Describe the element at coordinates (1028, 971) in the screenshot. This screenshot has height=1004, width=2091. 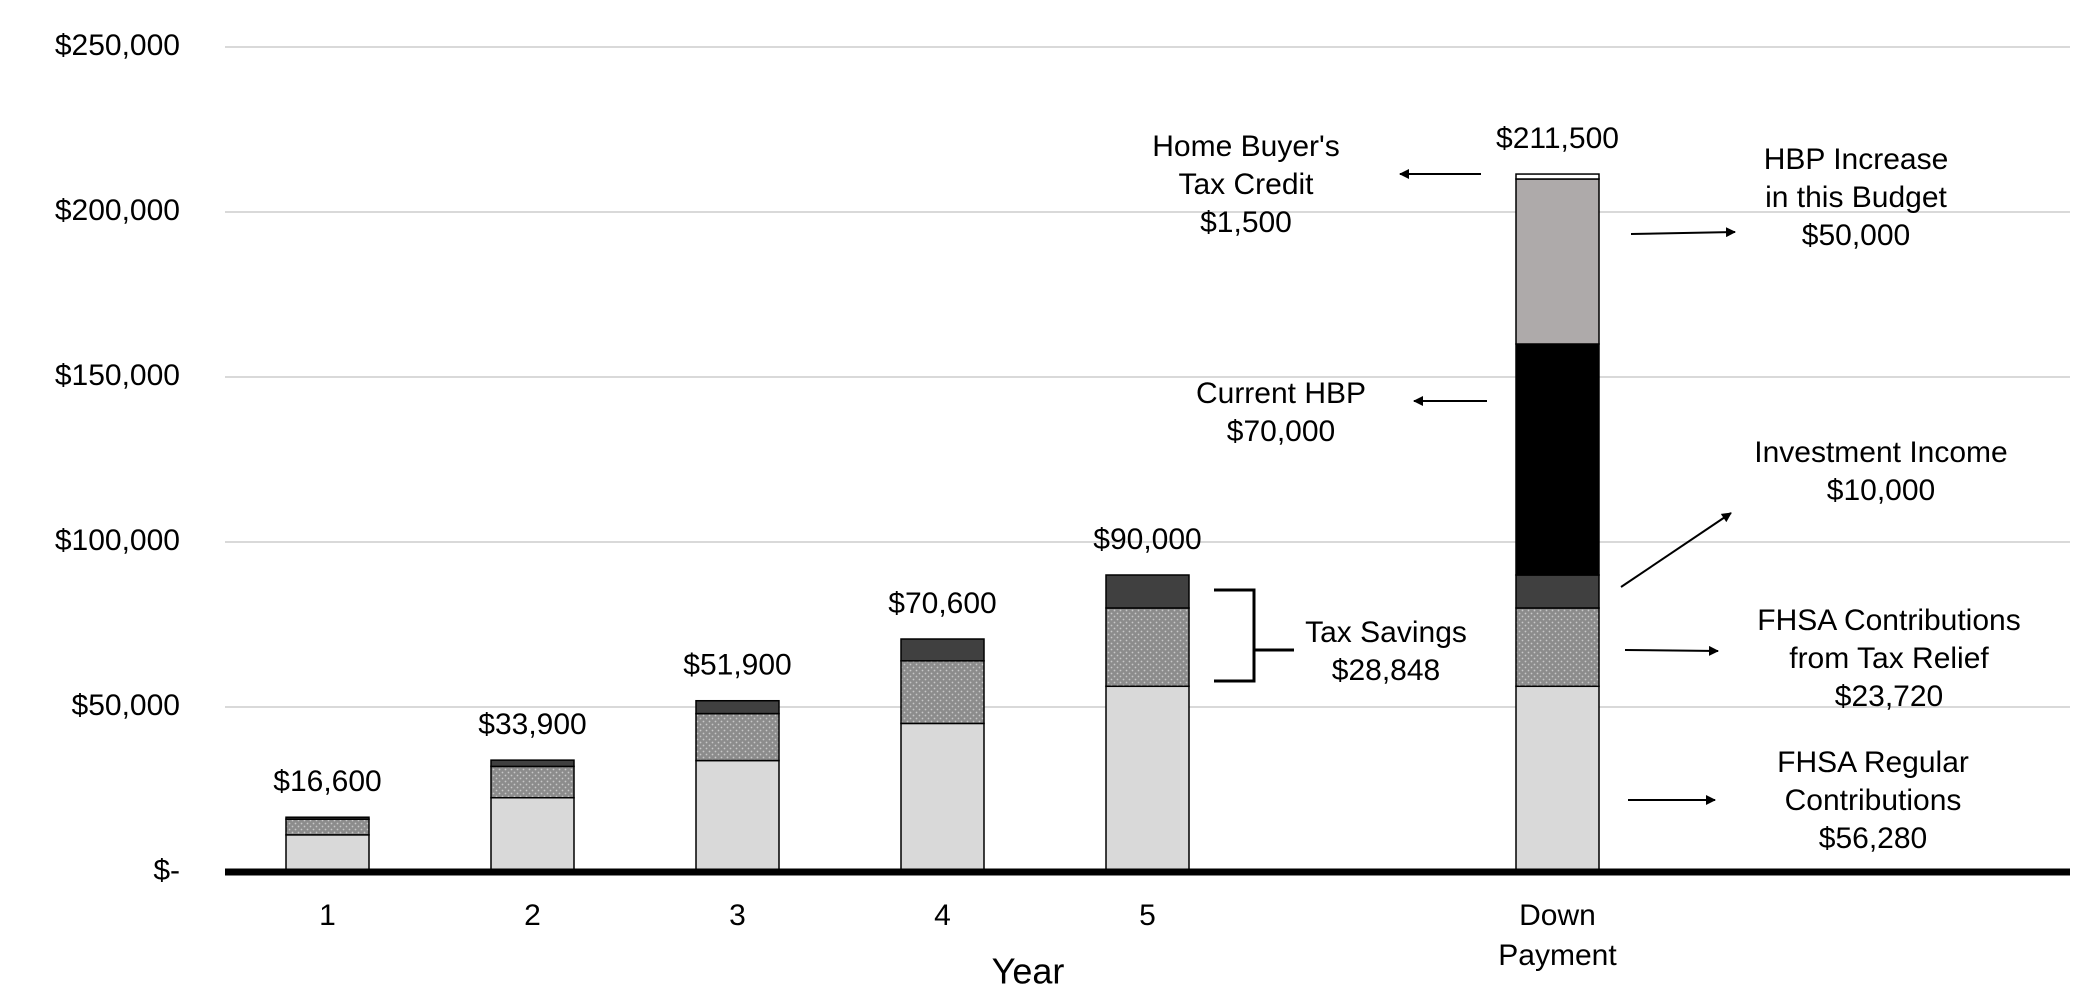
I see `x-axis-title: Year` at that location.